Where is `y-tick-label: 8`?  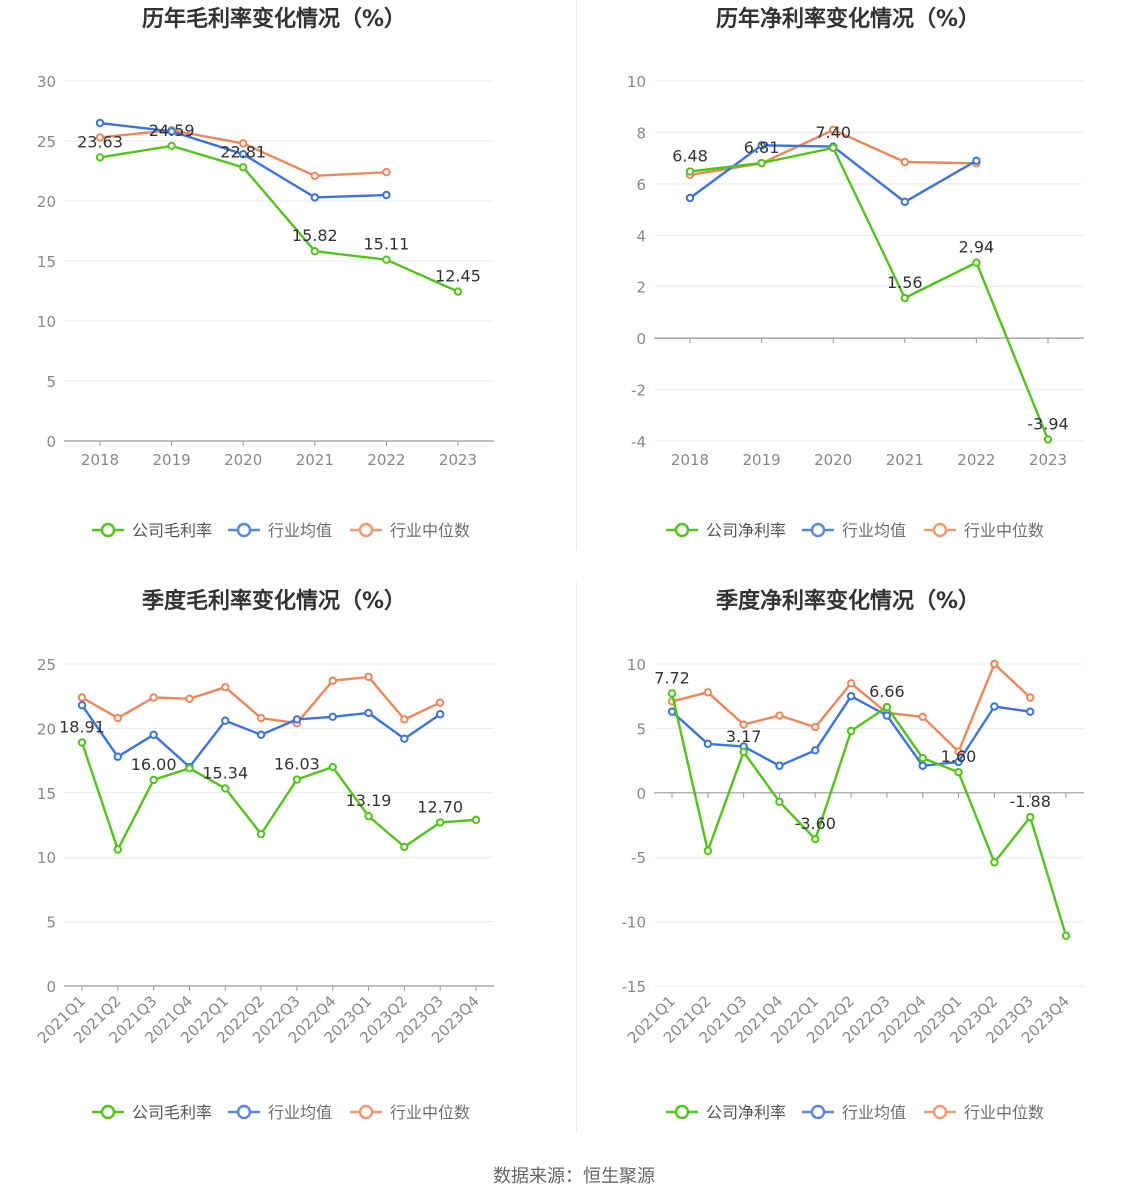 y-tick-label: 8 is located at coordinates (641, 133).